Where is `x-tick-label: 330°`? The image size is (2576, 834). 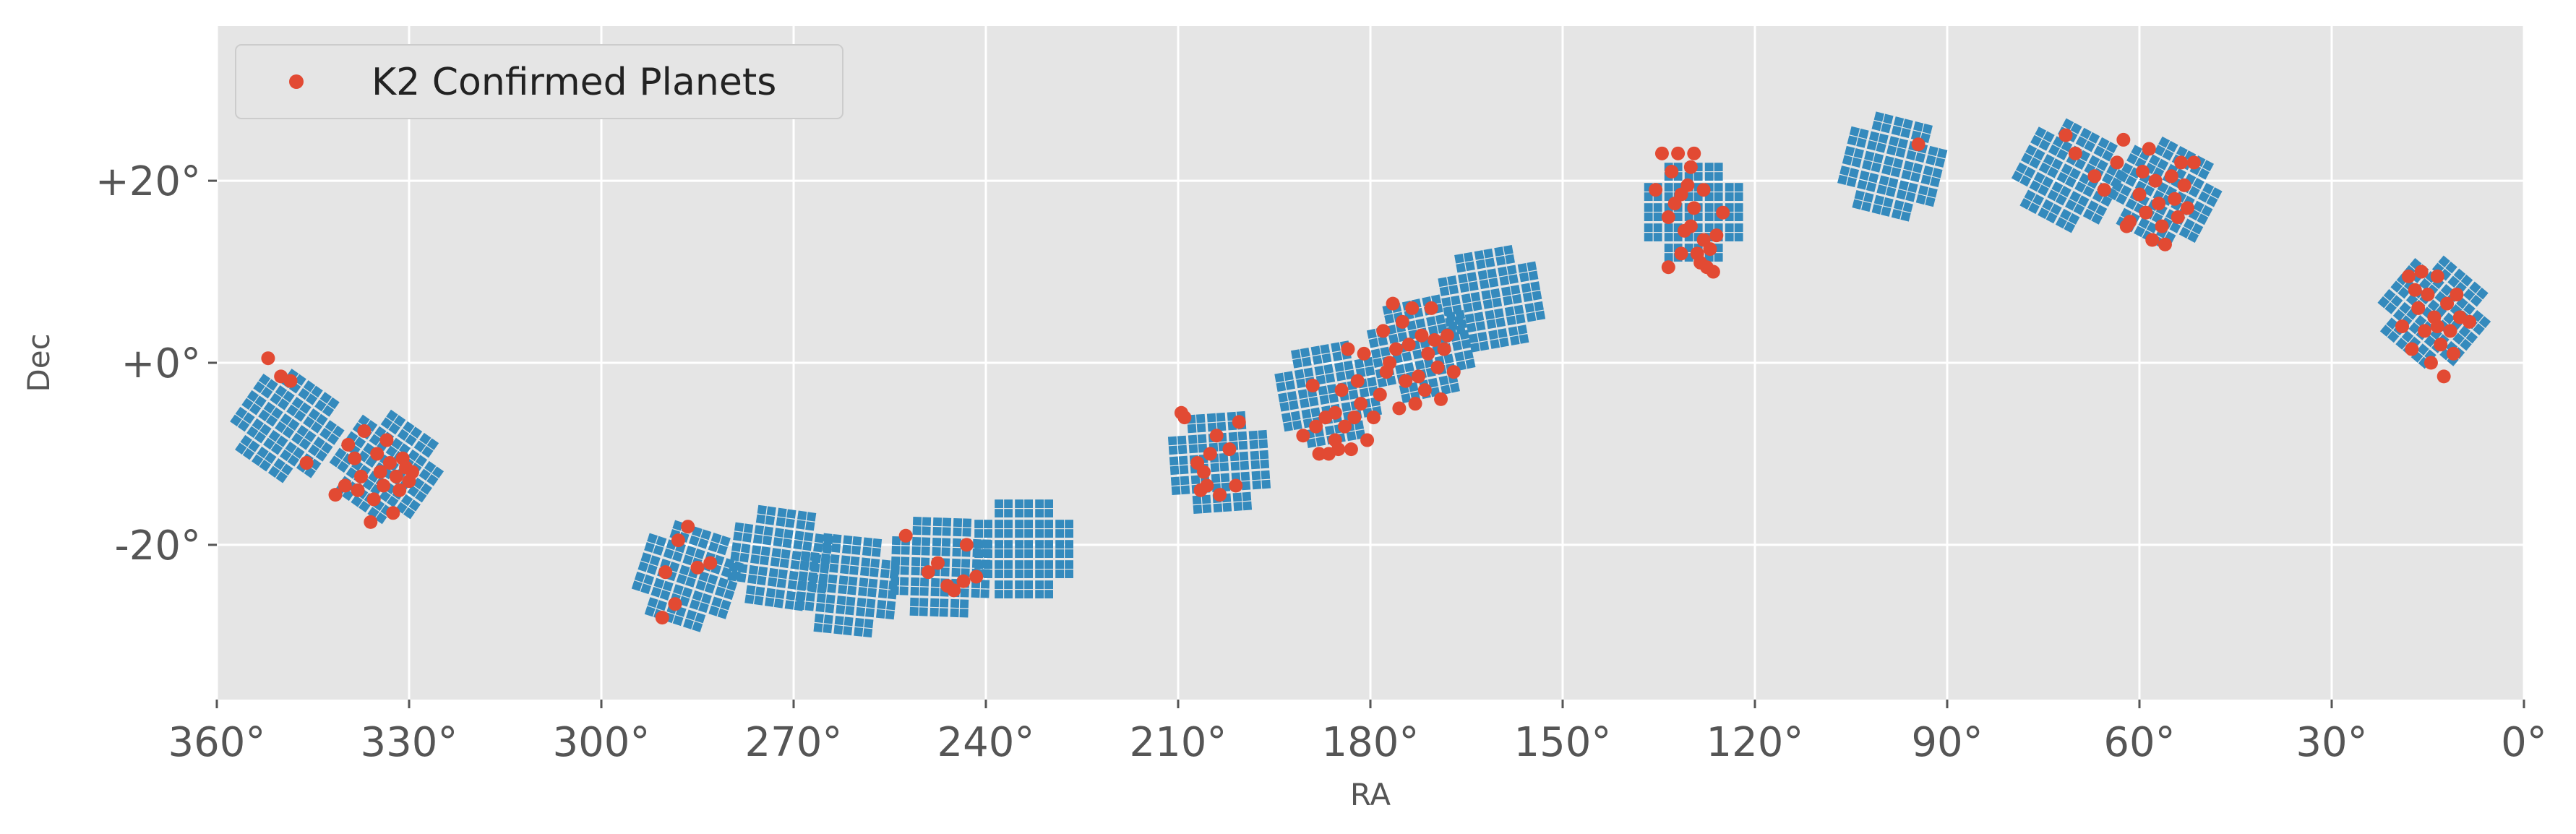 x-tick-label: 330° is located at coordinates (410, 743).